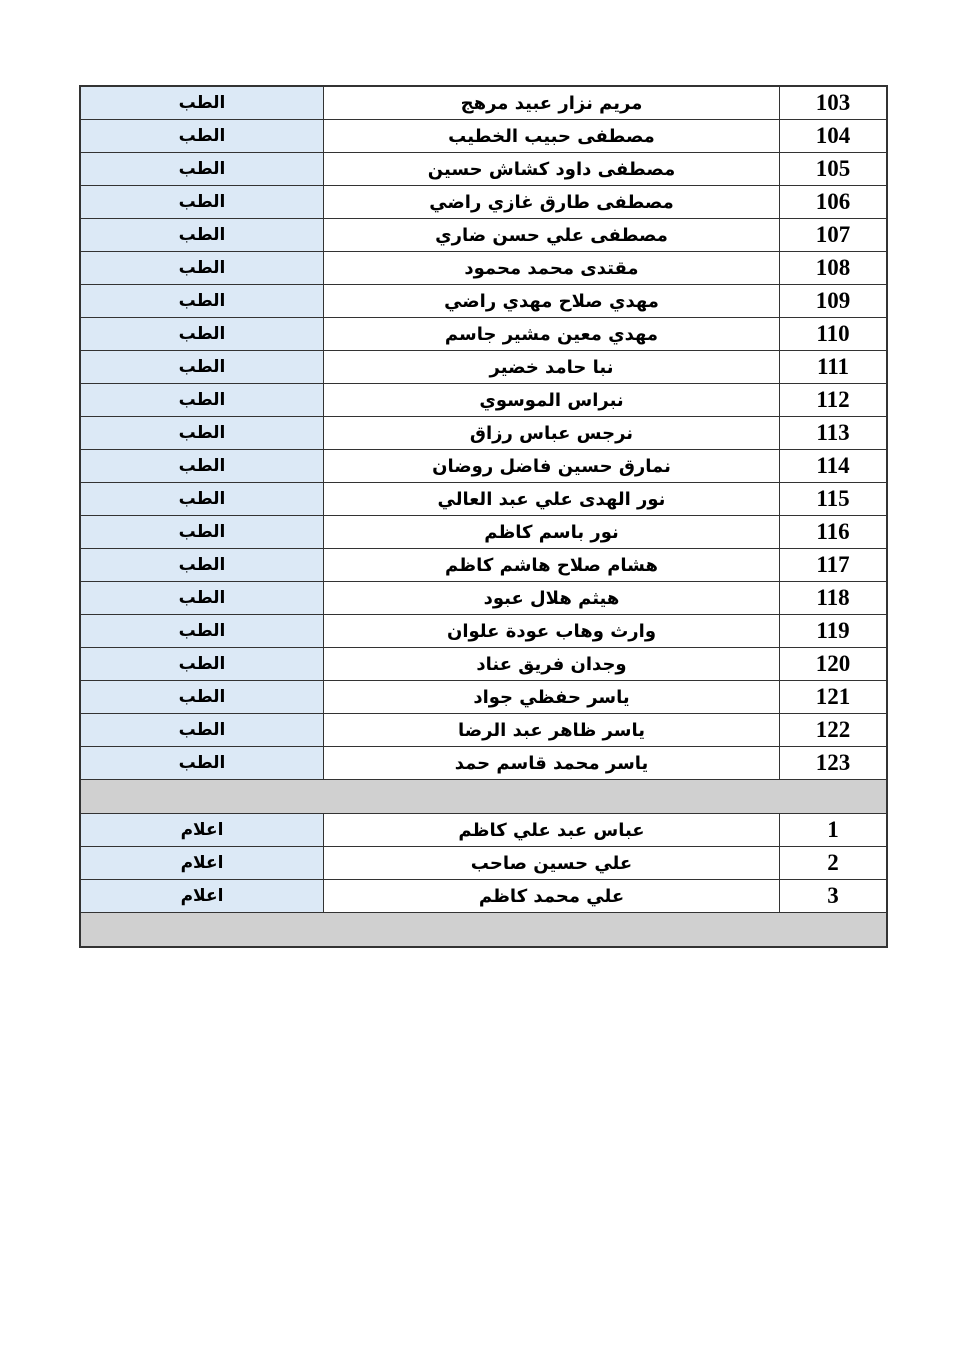 This screenshot has height=1347, width=960. Describe the element at coordinates (833, 830) in the screenshot. I see `number-cell: 1` at that location.